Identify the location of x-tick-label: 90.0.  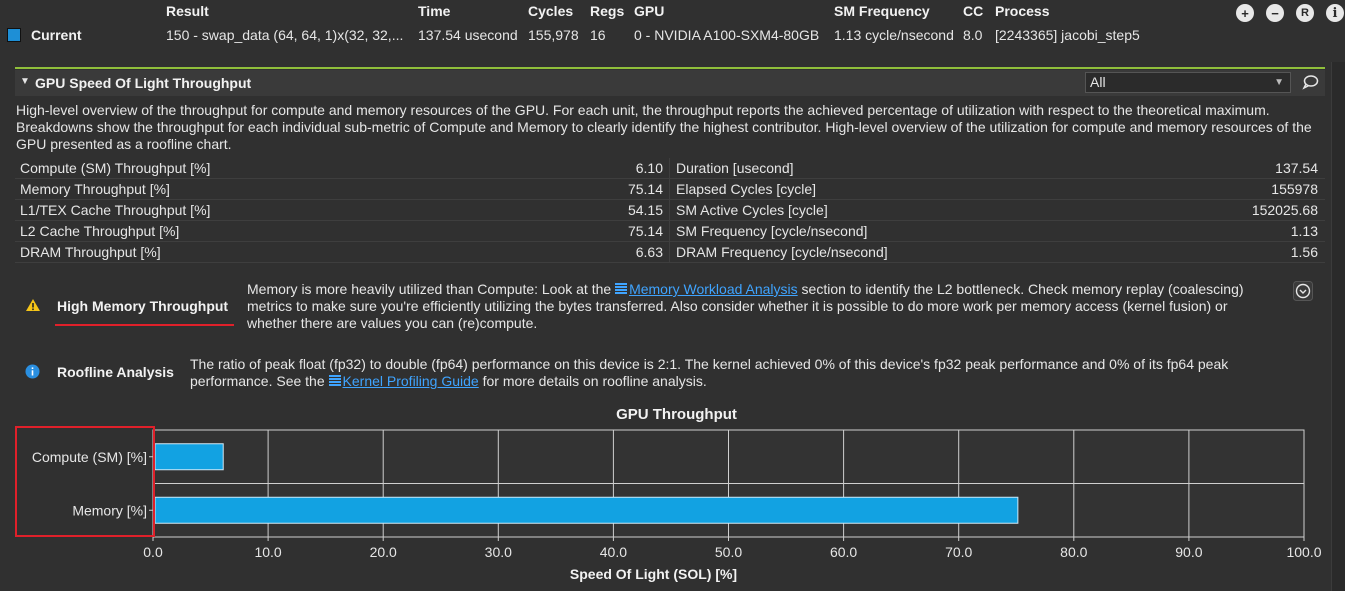
(1188, 552).